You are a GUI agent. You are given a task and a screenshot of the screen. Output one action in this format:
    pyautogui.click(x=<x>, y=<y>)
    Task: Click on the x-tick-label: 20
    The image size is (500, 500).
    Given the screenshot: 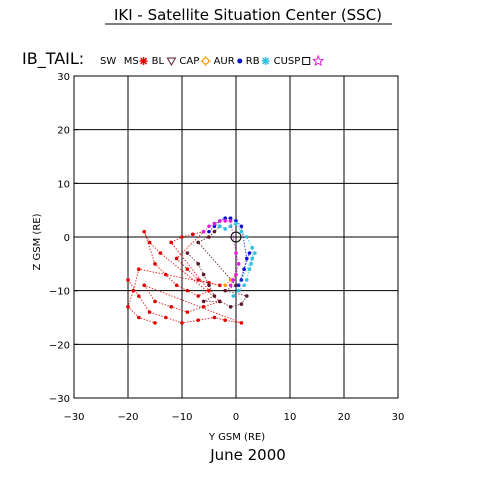 What is the action you would take?
    pyautogui.click(x=344, y=417)
    